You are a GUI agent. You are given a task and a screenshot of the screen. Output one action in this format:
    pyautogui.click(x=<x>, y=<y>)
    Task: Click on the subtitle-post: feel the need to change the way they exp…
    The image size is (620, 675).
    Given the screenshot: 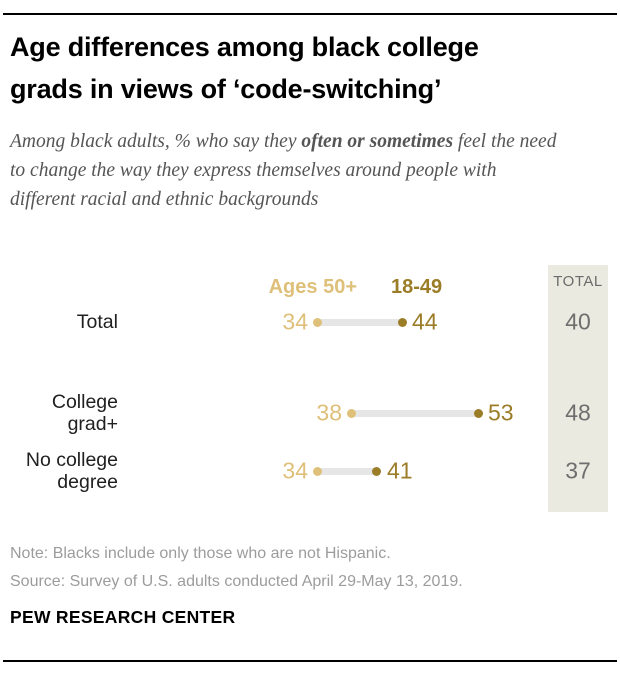 What is the action you would take?
    pyautogui.click(x=283, y=170)
    